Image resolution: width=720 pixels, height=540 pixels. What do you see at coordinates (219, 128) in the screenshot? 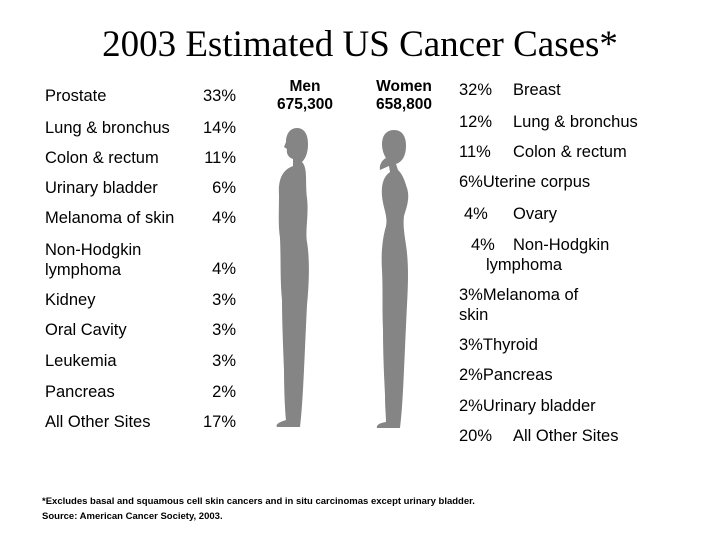
I see `men-site-percent: 14%` at bounding box center [219, 128].